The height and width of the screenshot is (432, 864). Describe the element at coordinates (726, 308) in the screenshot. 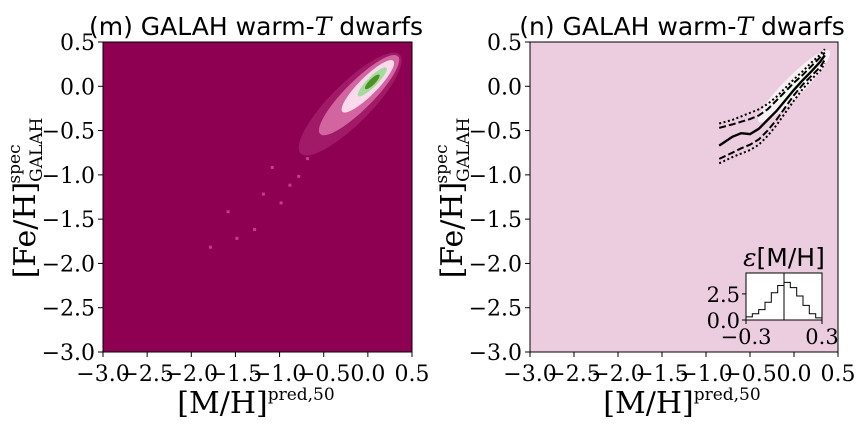

I see `inset-yticks: 0.02.5` at that location.